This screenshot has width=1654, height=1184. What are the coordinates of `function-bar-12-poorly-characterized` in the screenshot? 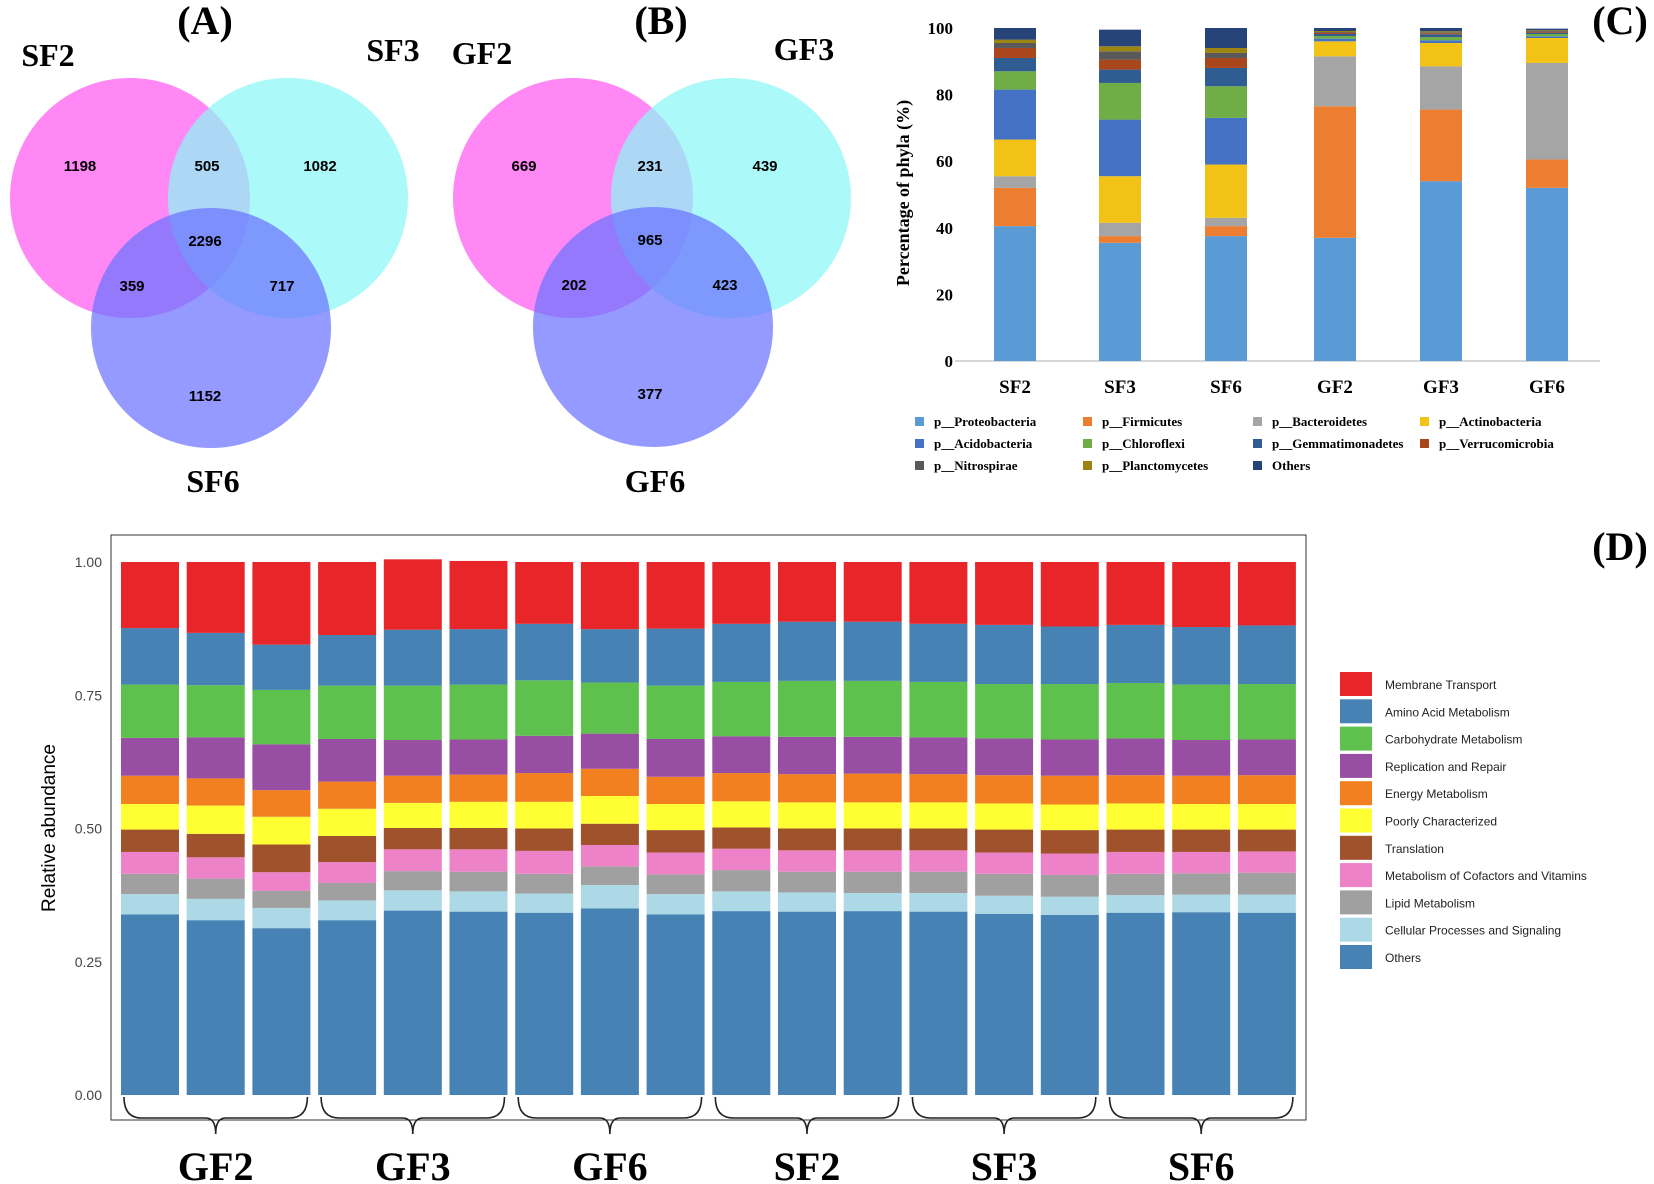 It's located at (872, 815).